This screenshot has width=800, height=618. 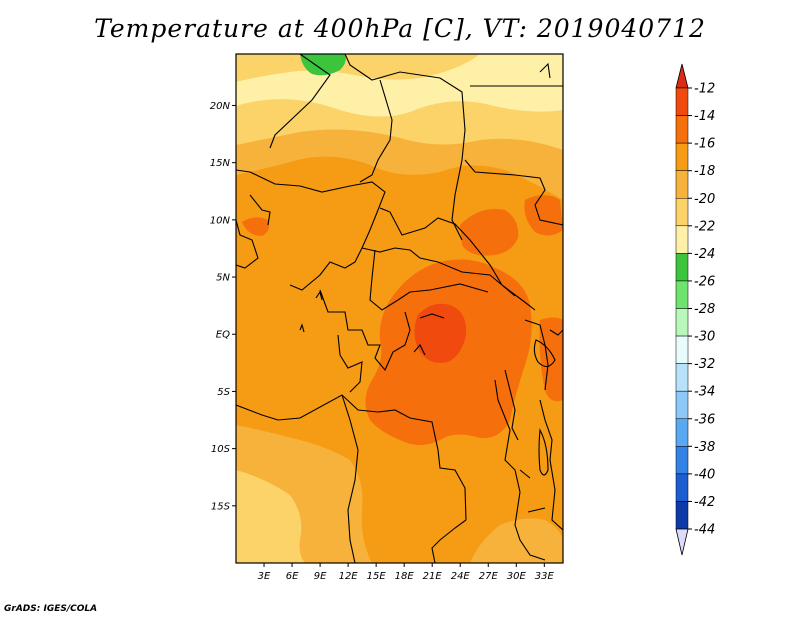 What do you see at coordinates (704, 502) in the screenshot?
I see `colorbar-label: -42` at bounding box center [704, 502].